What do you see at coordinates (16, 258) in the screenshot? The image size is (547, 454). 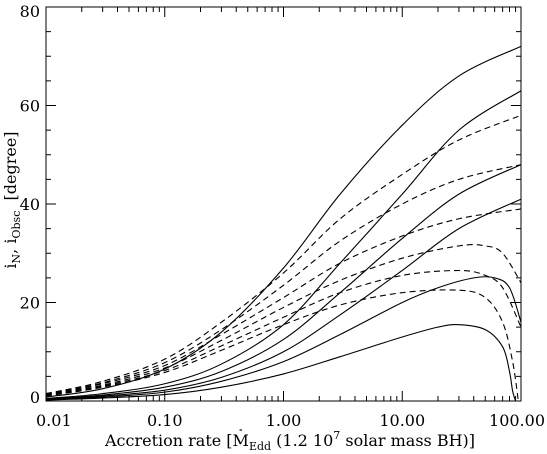 I see `y-title-i1-sub: N` at bounding box center [16, 258].